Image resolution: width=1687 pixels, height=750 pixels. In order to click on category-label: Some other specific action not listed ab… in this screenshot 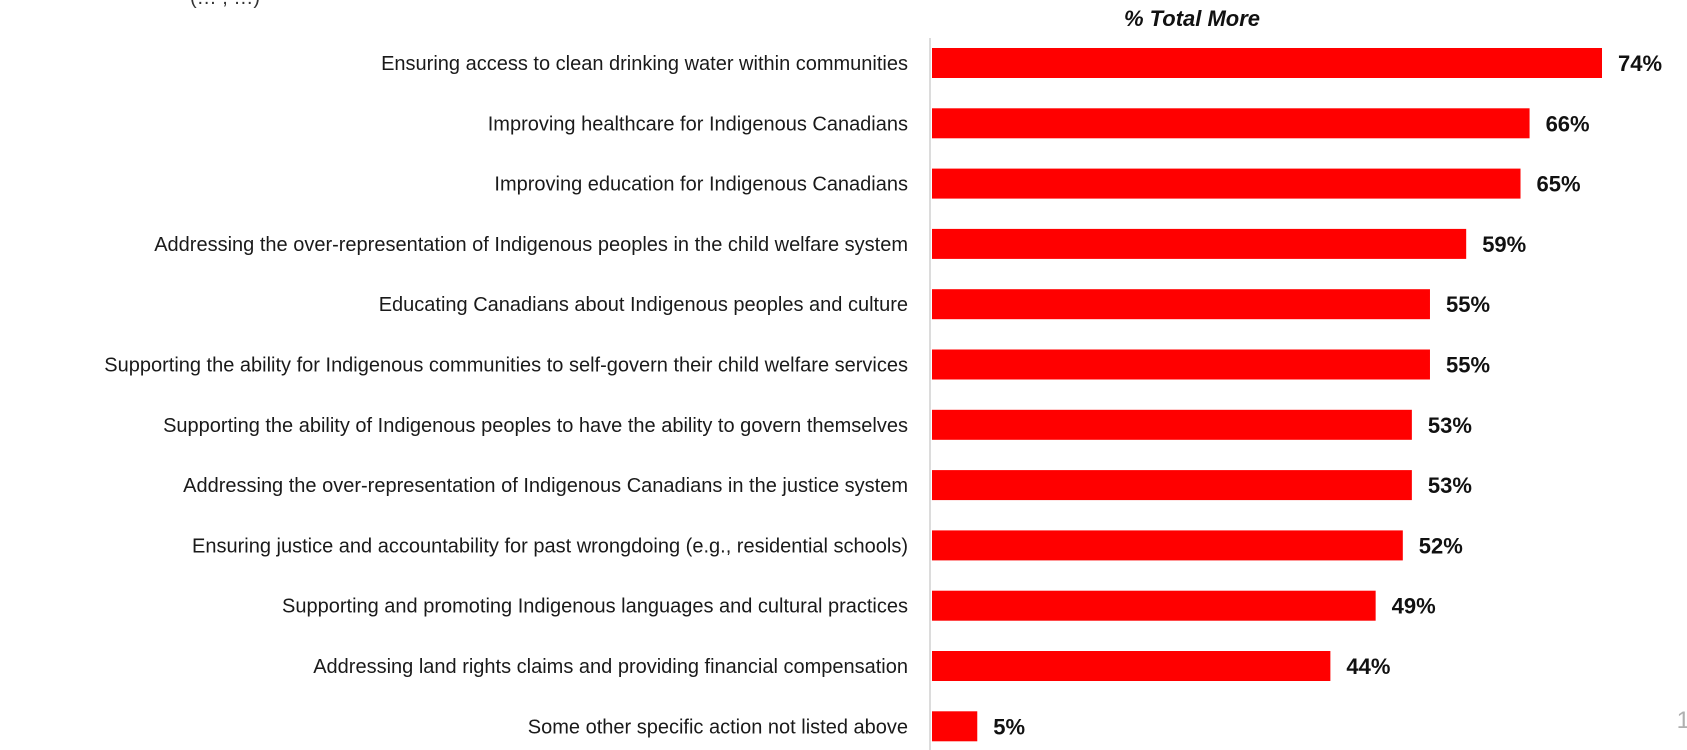, I will do `click(718, 727)`.